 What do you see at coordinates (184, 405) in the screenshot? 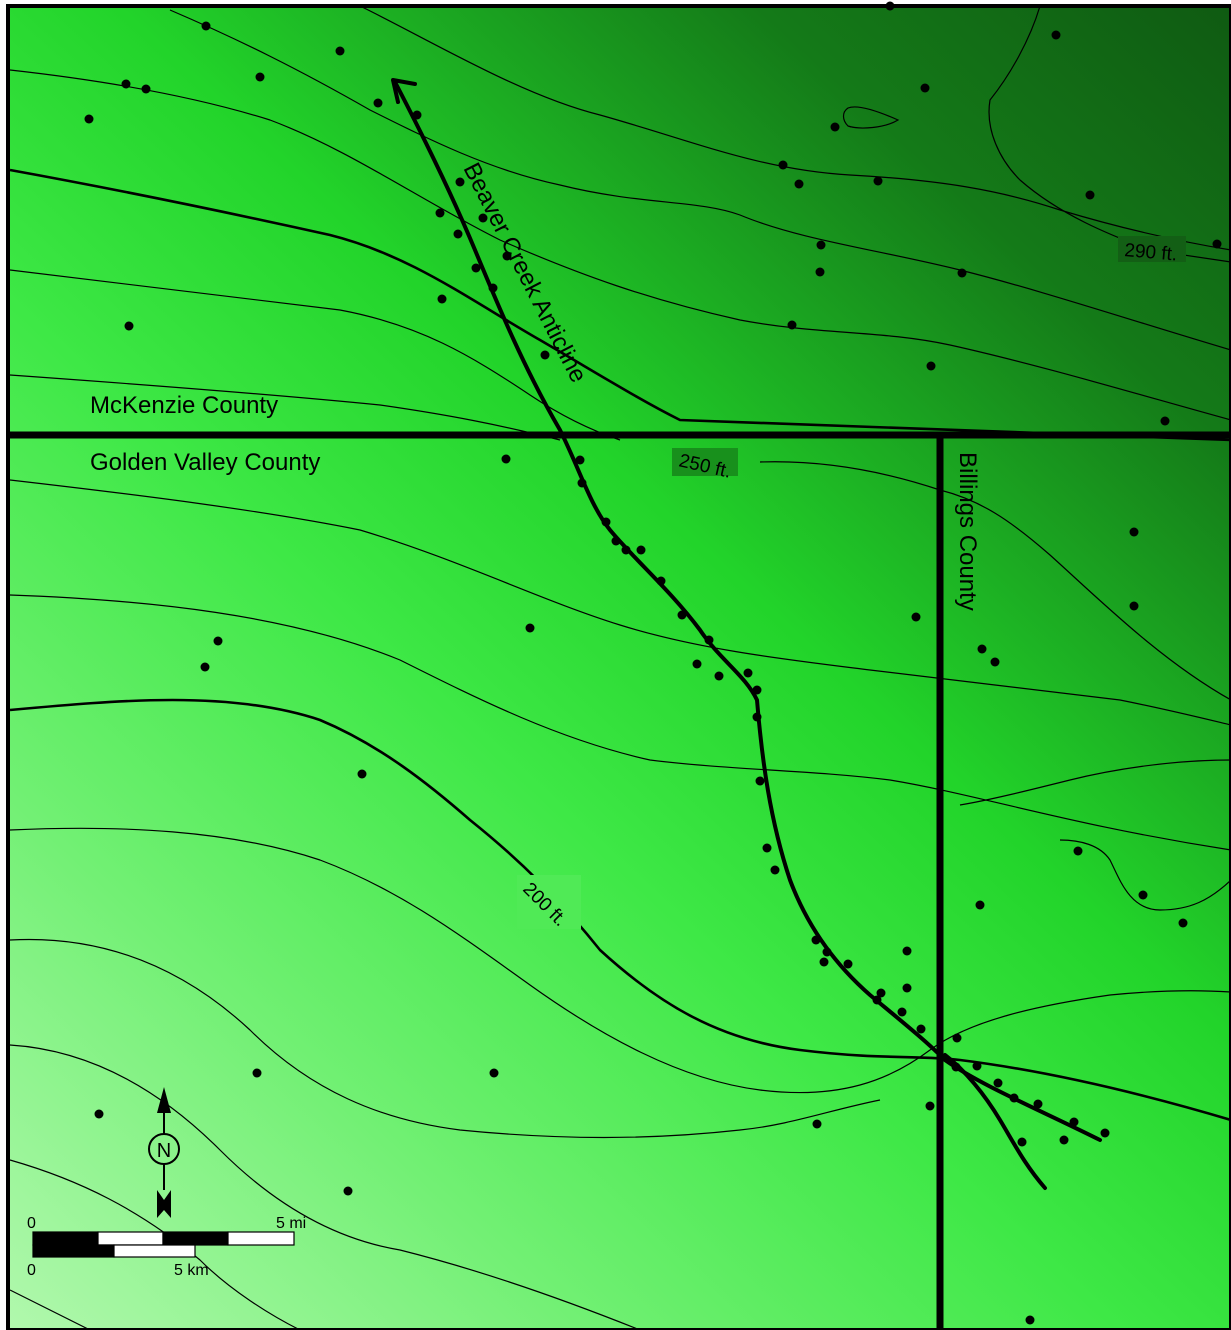
I see `county-label-mckenzie: McKenzie County` at bounding box center [184, 405].